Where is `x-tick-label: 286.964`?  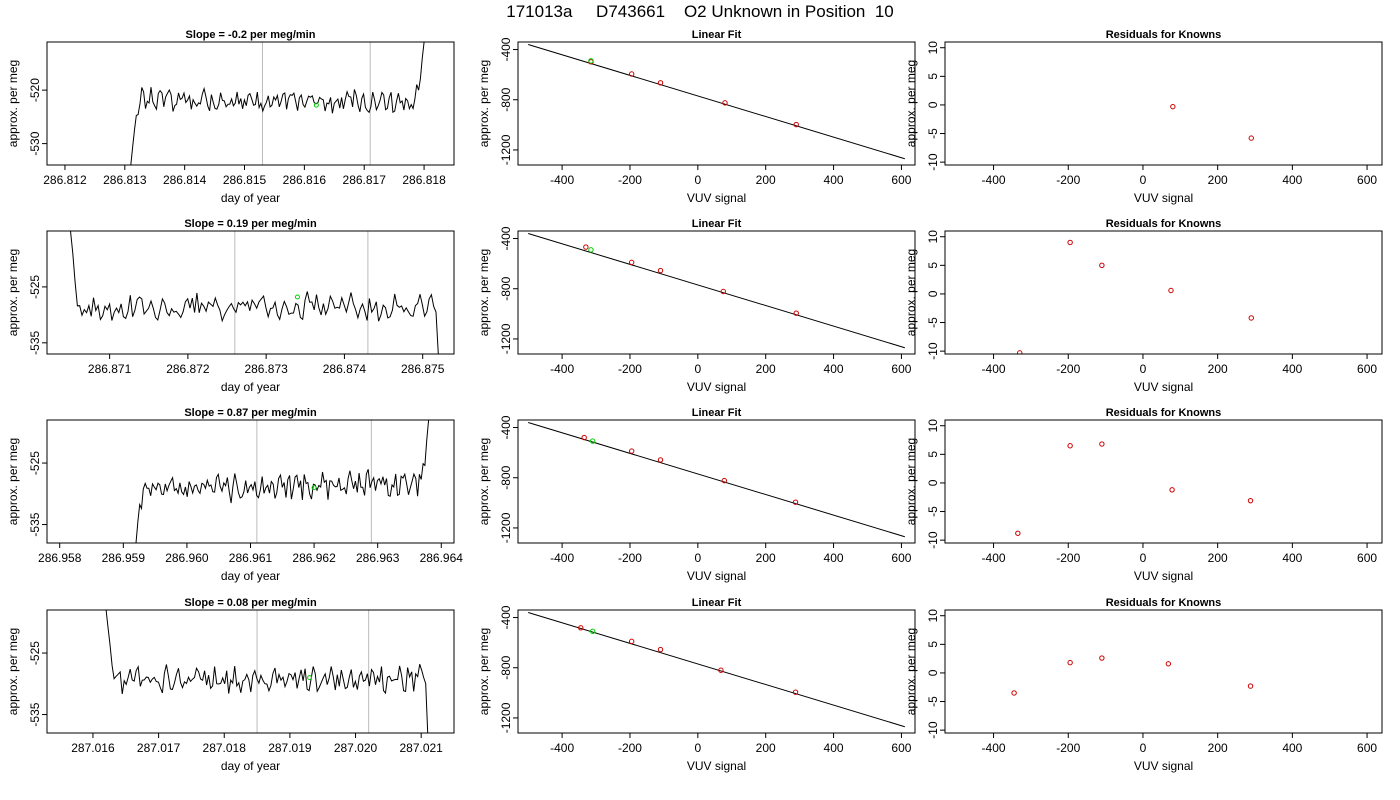 x-tick-label: 286.964 is located at coordinates (442, 558).